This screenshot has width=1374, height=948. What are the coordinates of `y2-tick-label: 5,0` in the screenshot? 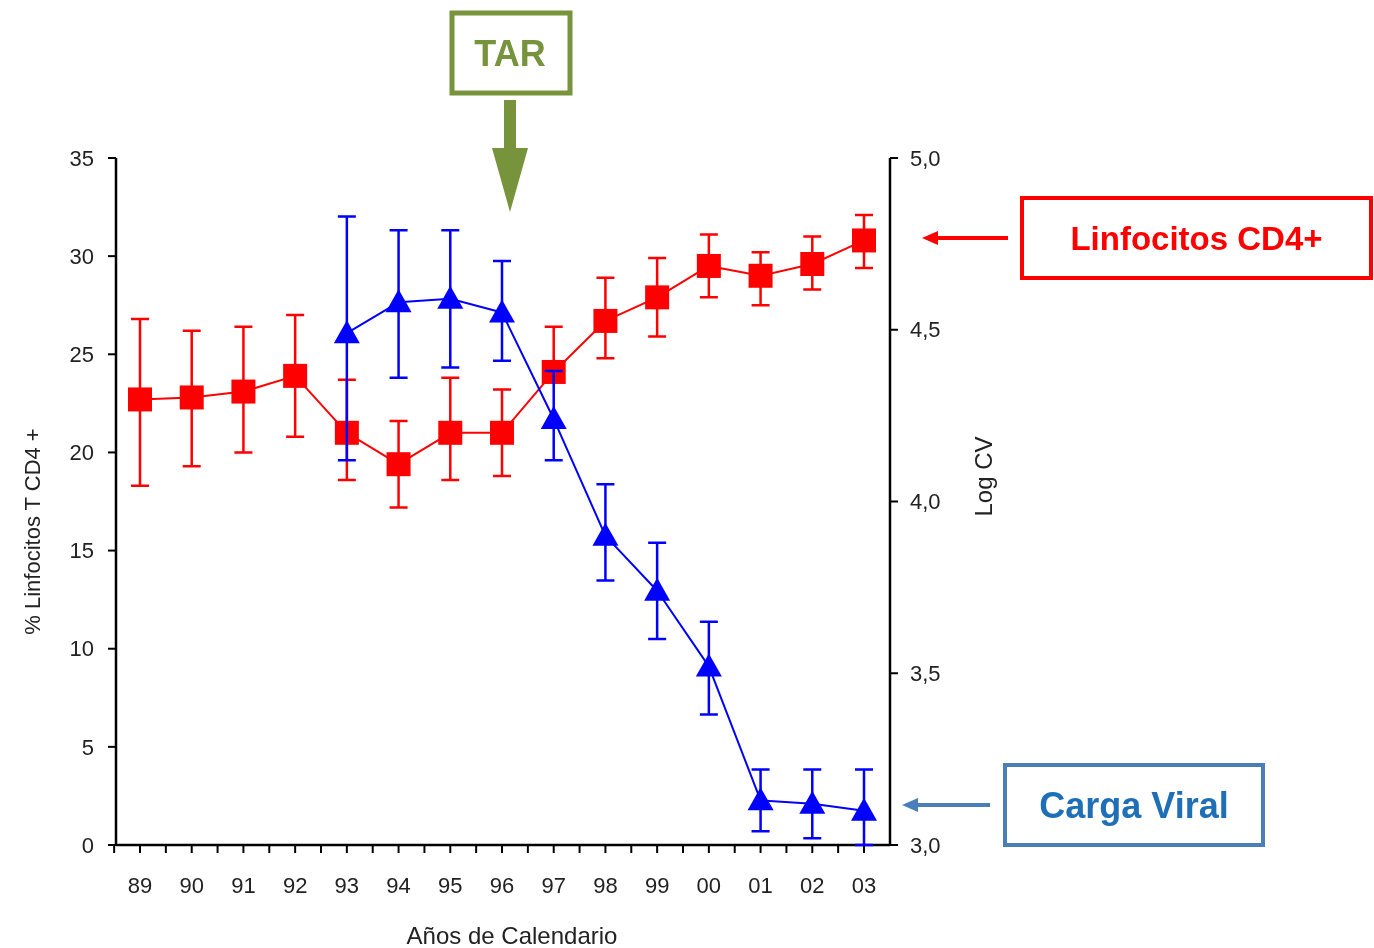 It's located at (925, 158).